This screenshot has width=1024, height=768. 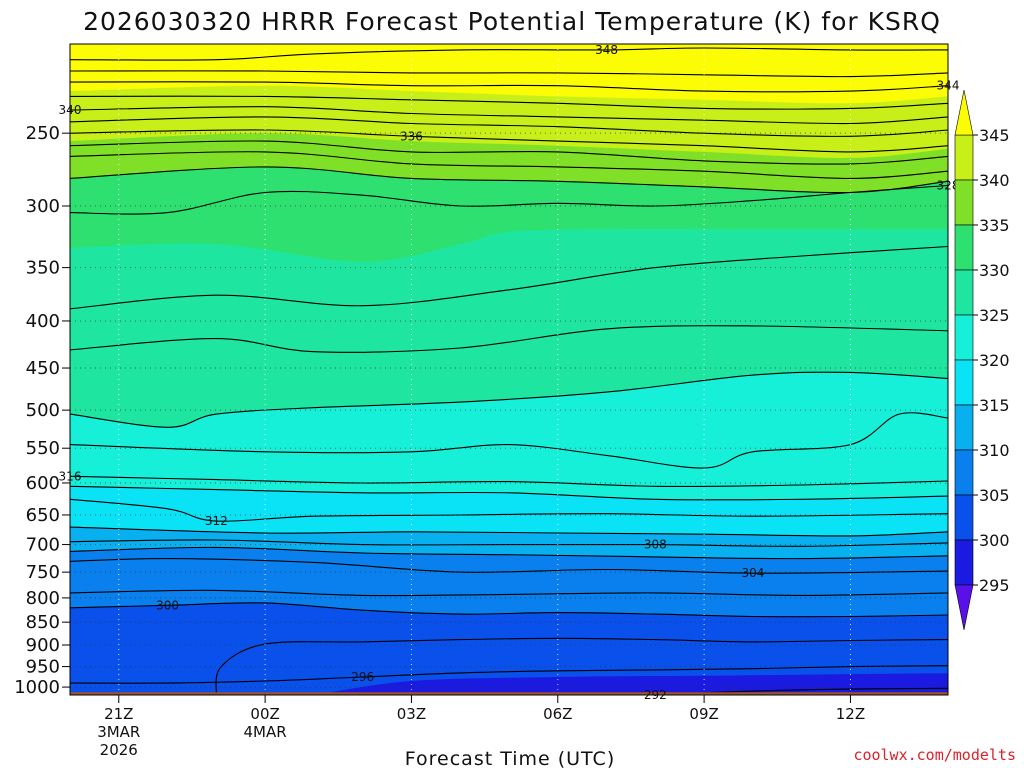 What do you see at coordinates (37, 687) in the screenshot?
I see `y-tick-label-1000: 1000` at bounding box center [37, 687].